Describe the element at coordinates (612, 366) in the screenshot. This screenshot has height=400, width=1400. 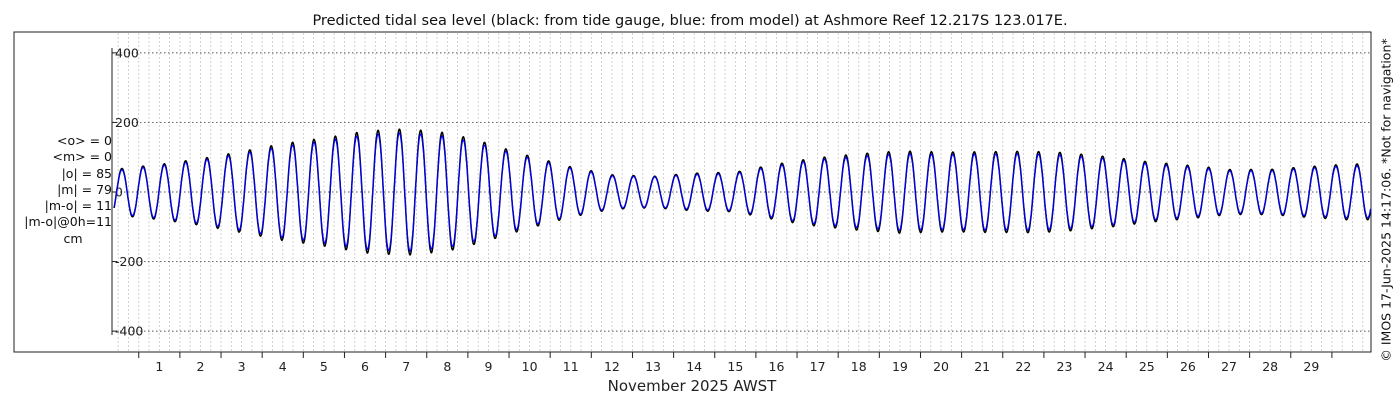
I see `x-tick-label: 12` at that location.